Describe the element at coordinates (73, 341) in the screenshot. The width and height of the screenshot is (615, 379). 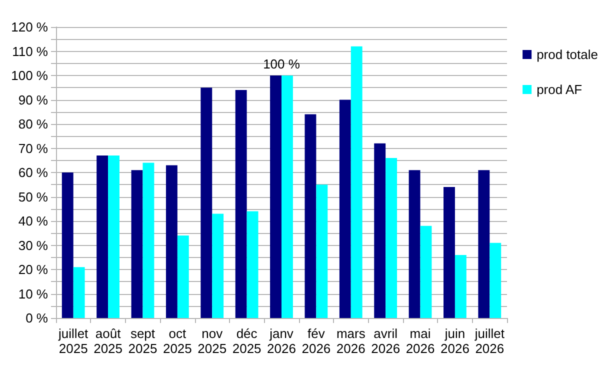
I see `x-tick-label: juillet 2025` at that location.